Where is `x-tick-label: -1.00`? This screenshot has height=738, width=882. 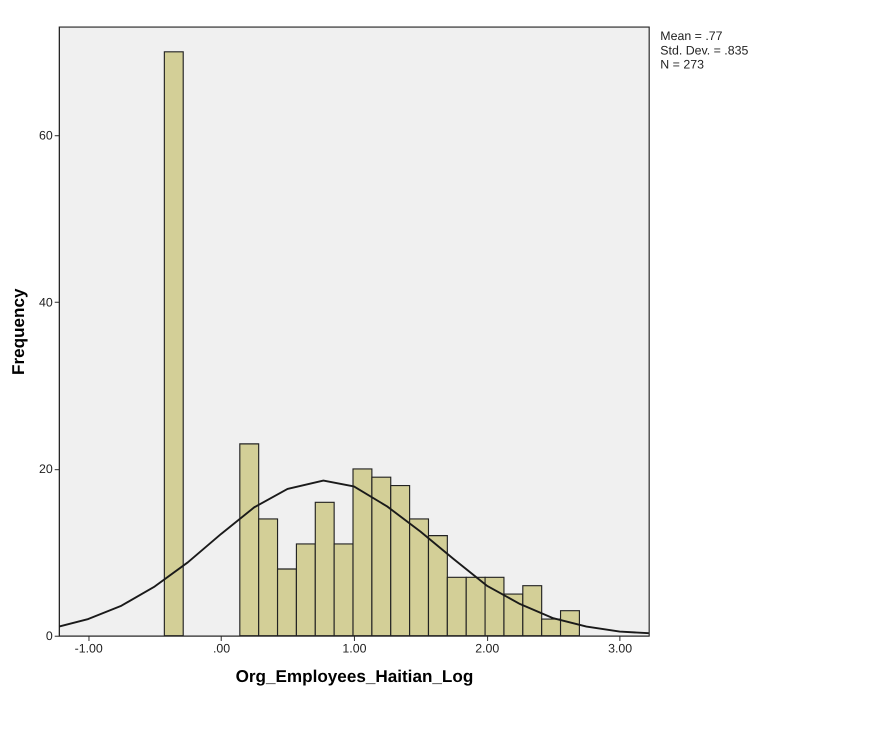
x-tick-label: -1.00 is located at coordinates (88, 648).